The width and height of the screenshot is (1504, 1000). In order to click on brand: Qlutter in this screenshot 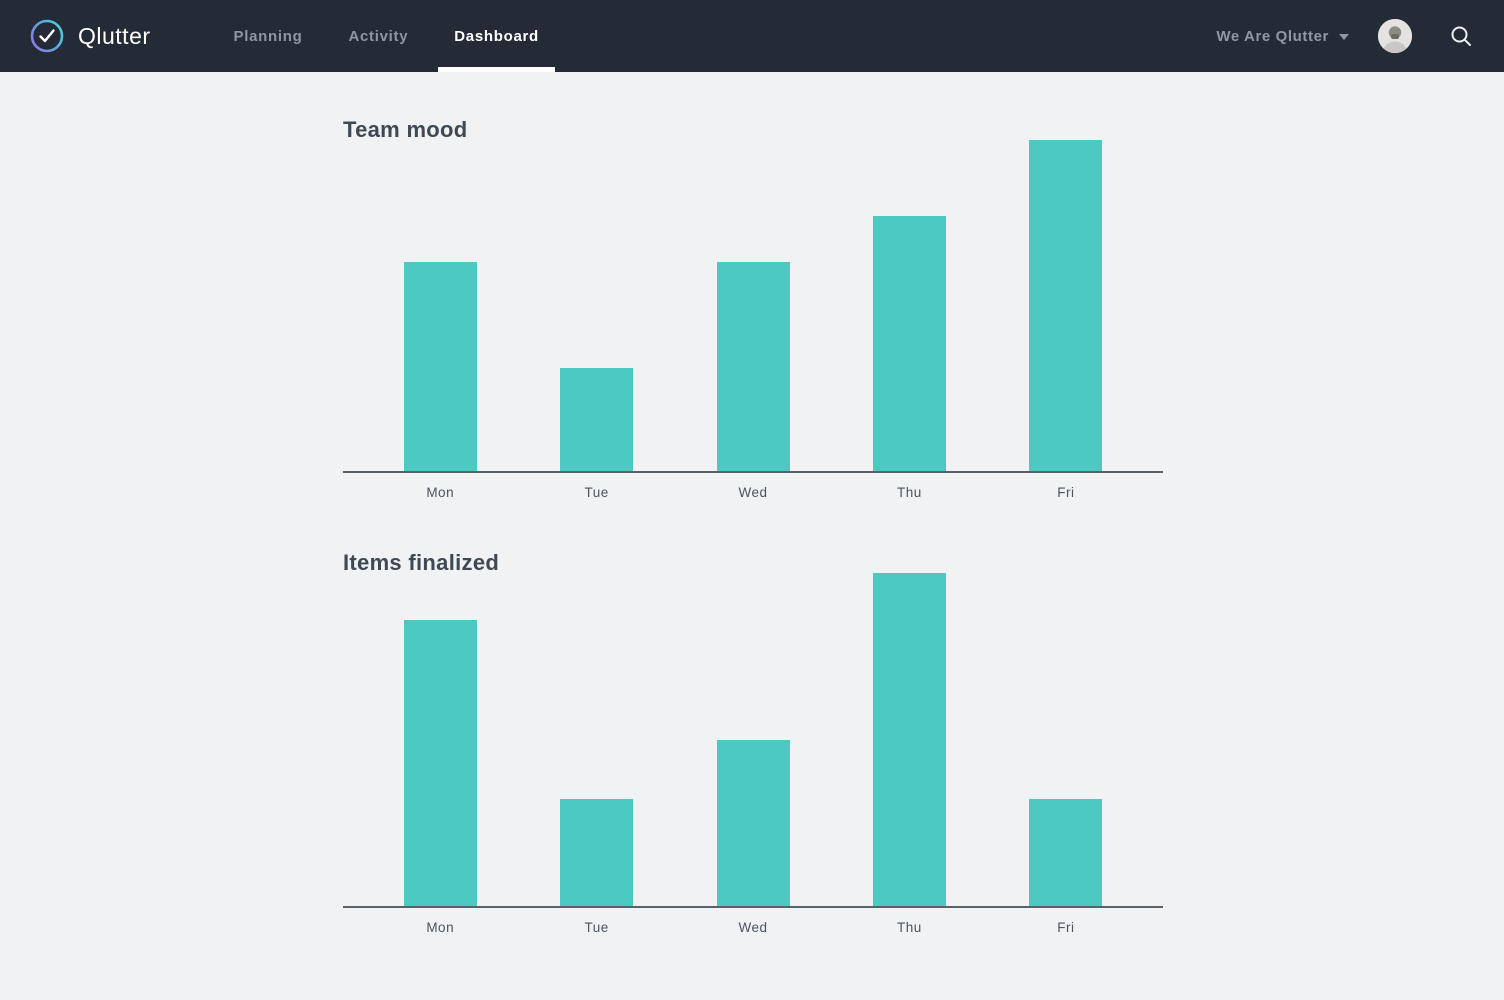, I will do `click(90, 36)`.